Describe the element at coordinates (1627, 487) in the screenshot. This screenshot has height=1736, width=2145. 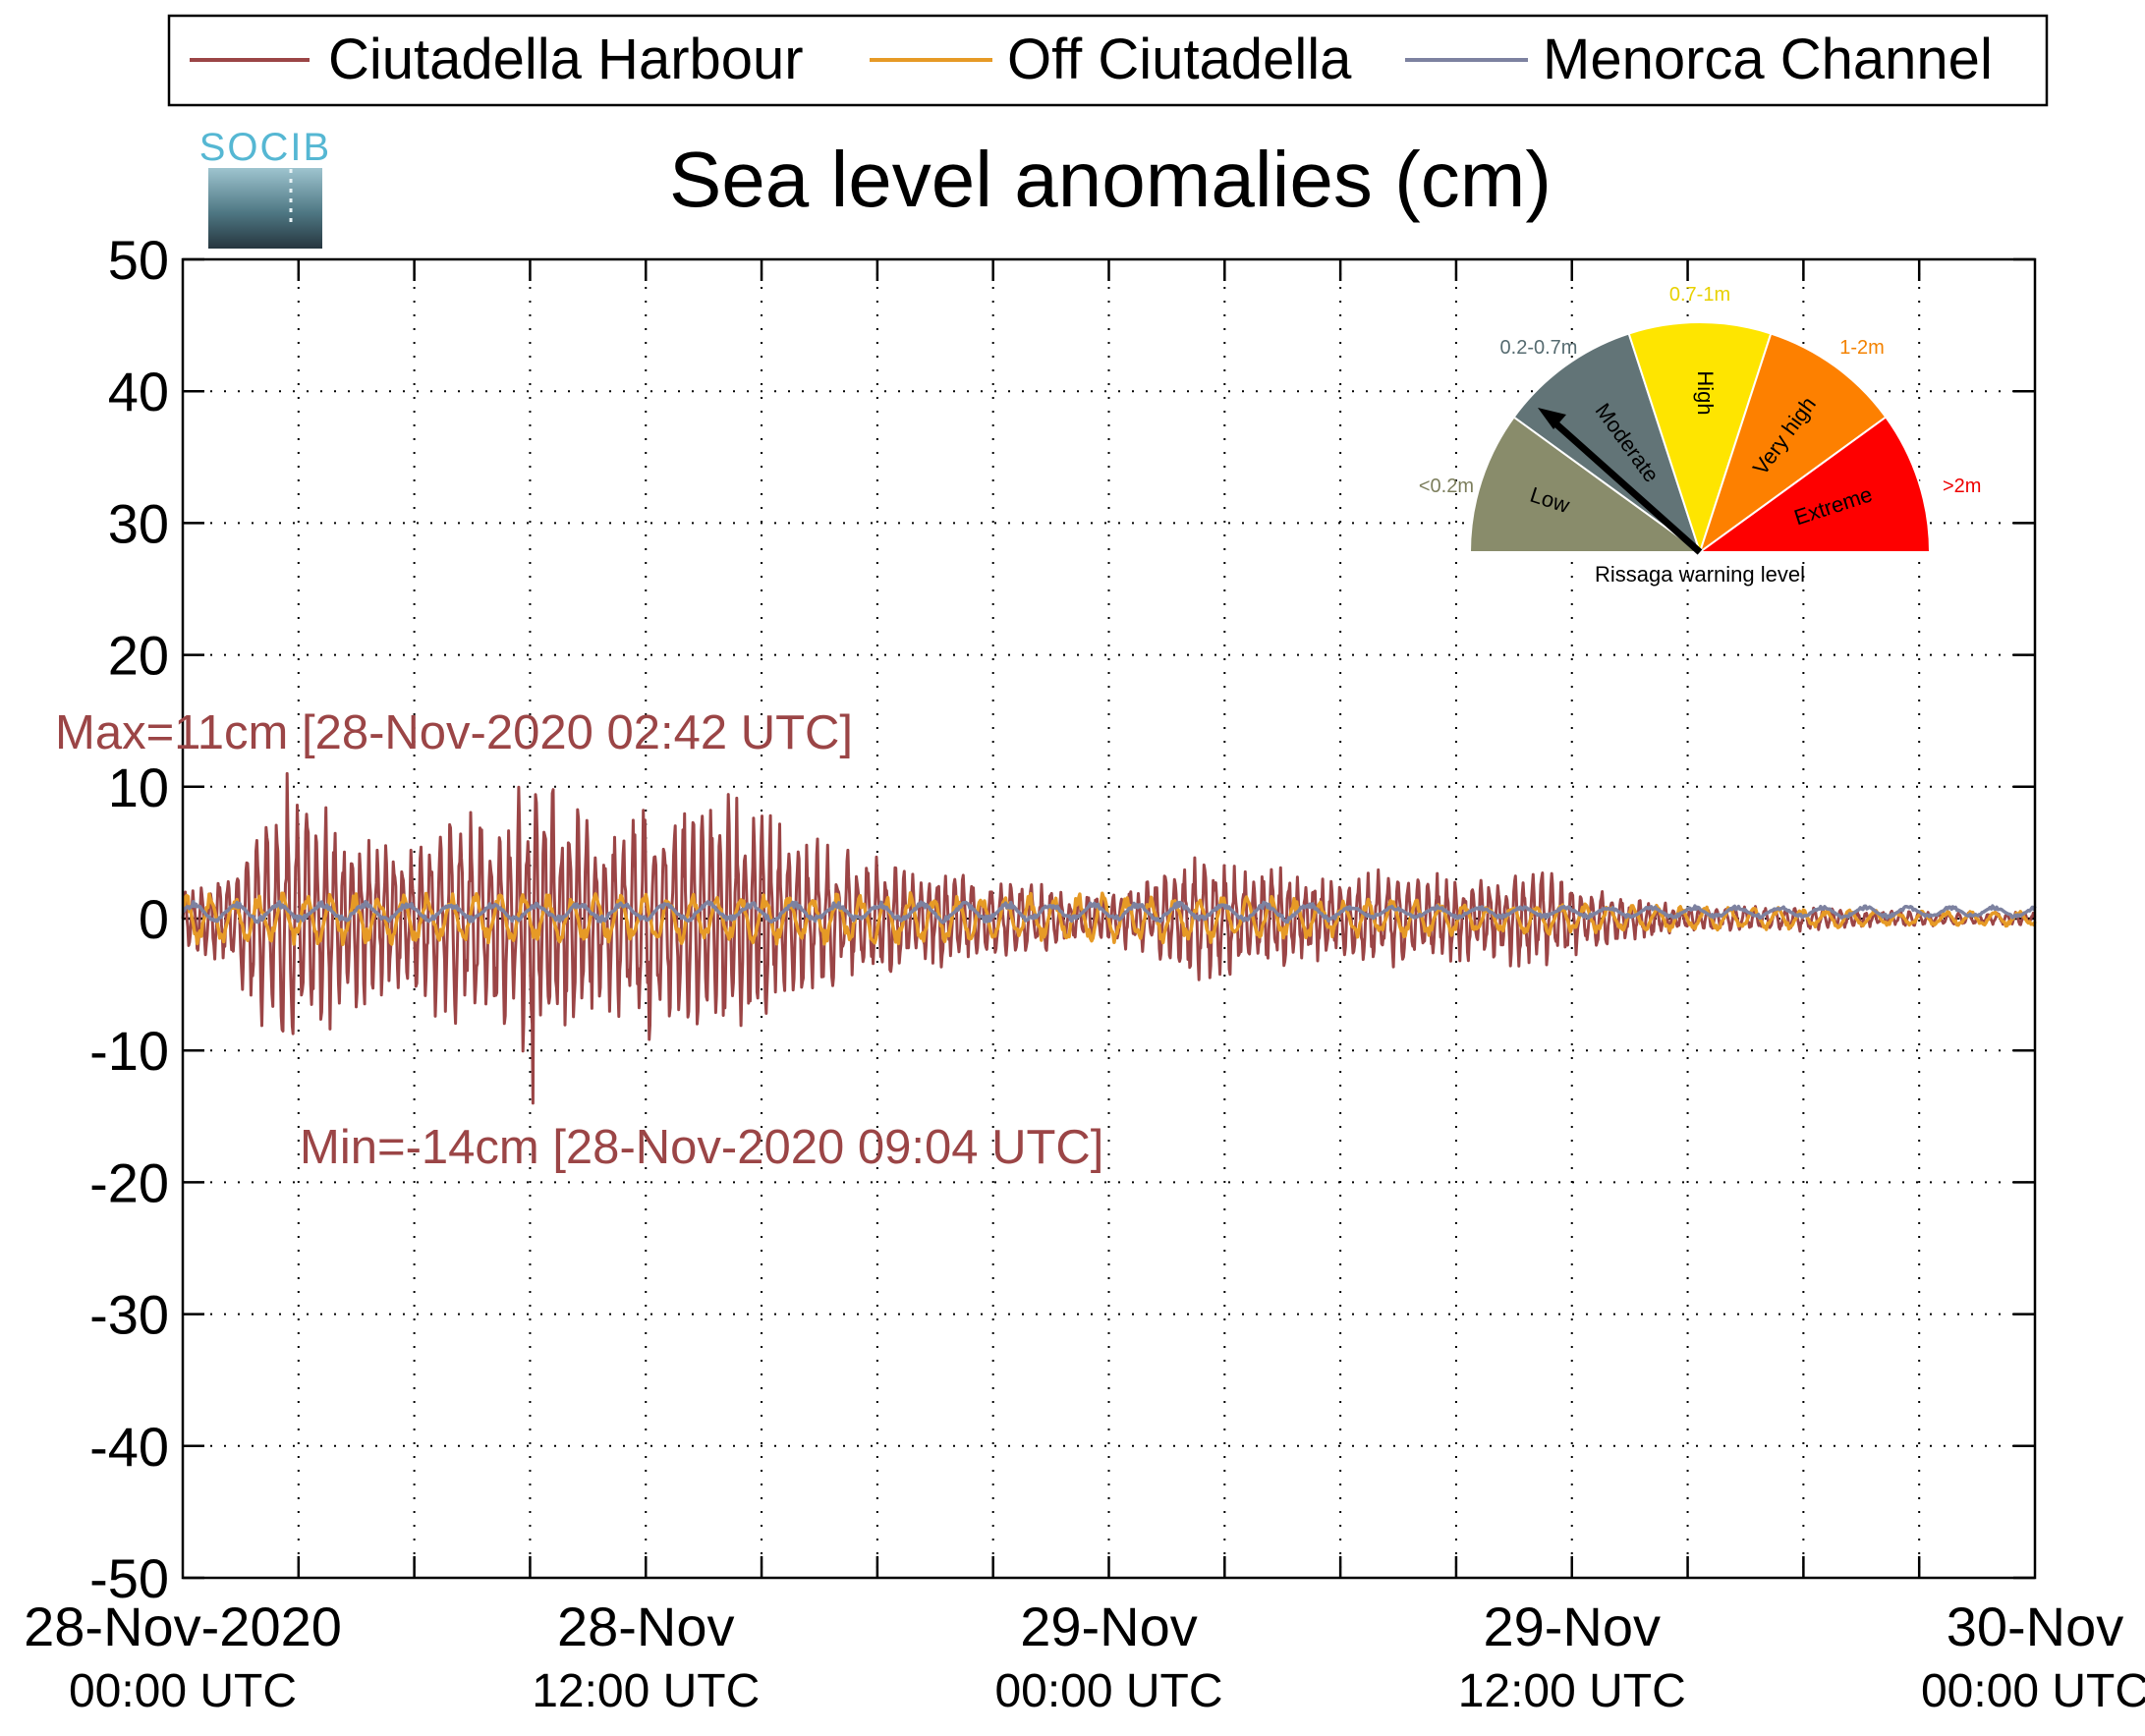
I see `gauge-needle` at that location.